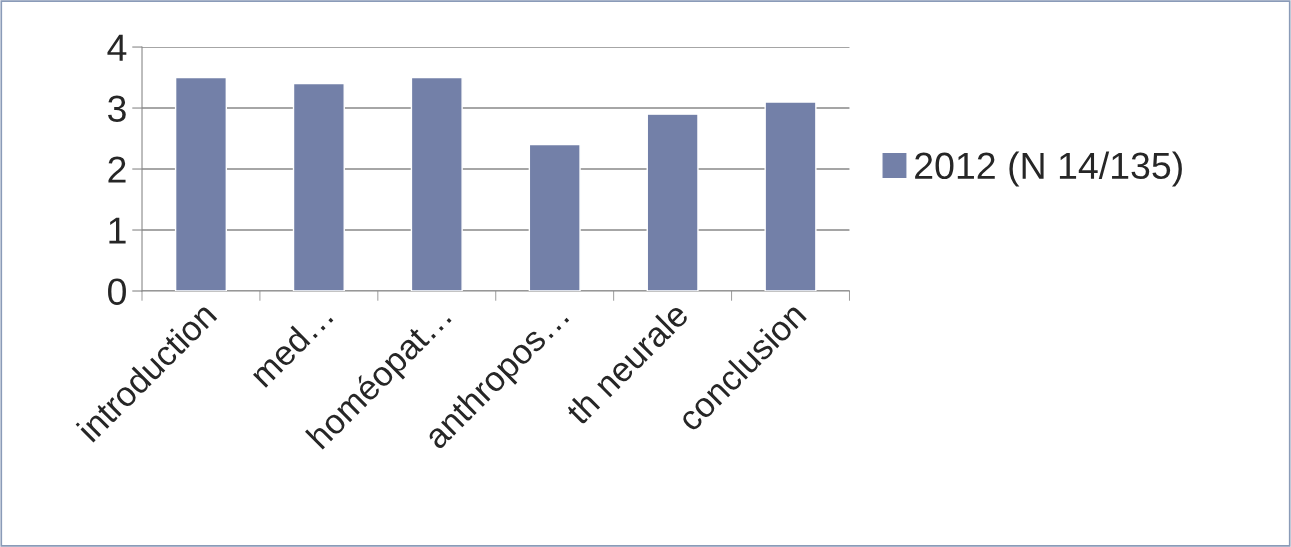 The width and height of the screenshot is (1291, 547). I want to click on y-tick-label: 4, so click(117, 47).